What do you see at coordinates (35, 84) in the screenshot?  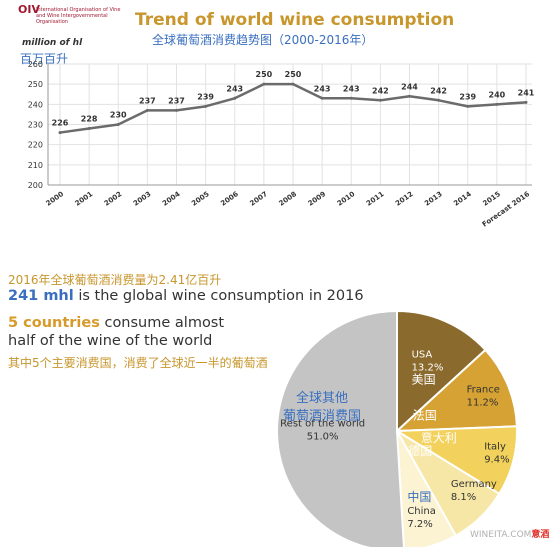 I see `y-tick-label: 250` at bounding box center [35, 84].